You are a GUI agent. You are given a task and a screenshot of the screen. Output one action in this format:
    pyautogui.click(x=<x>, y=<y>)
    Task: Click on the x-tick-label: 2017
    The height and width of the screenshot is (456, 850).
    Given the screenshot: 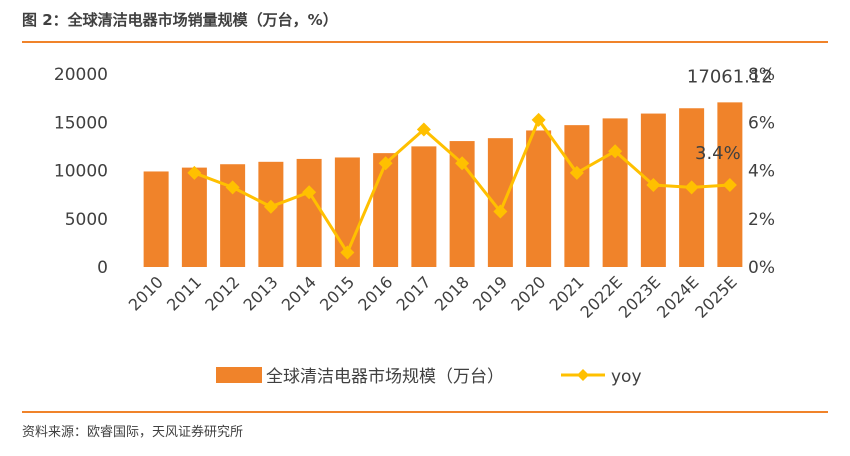 What is the action you would take?
    pyautogui.click(x=413, y=293)
    